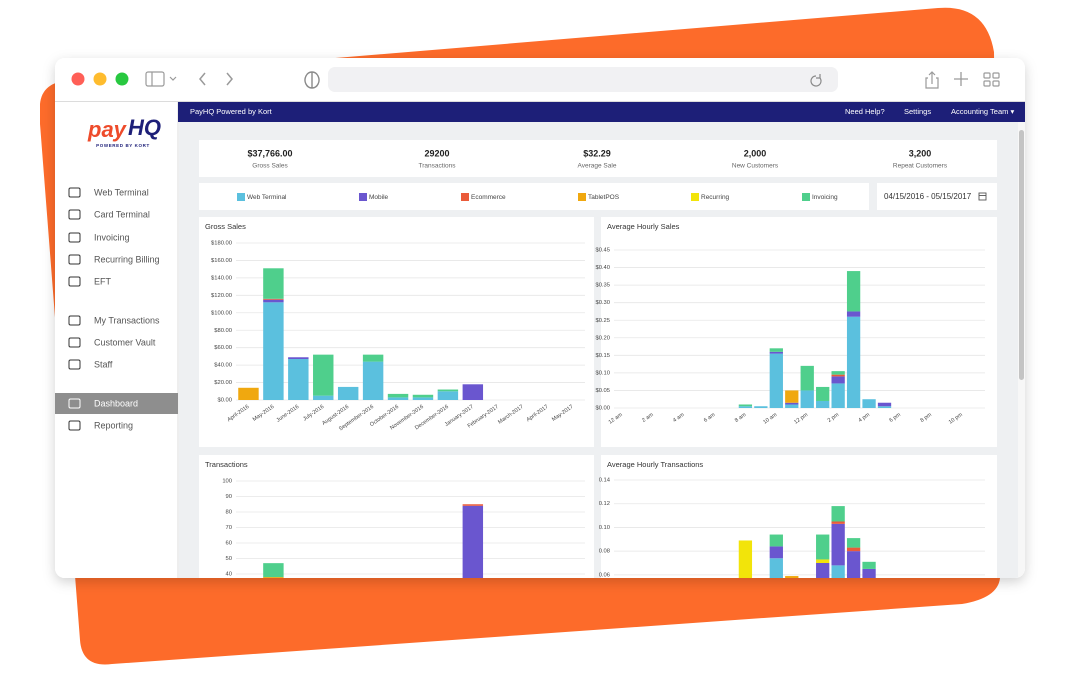 The width and height of the screenshot is (1080, 673). What do you see at coordinates (127, 320) in the screenshot?
I see `menu-item: My Transactions` at bounding box center [127, 320].